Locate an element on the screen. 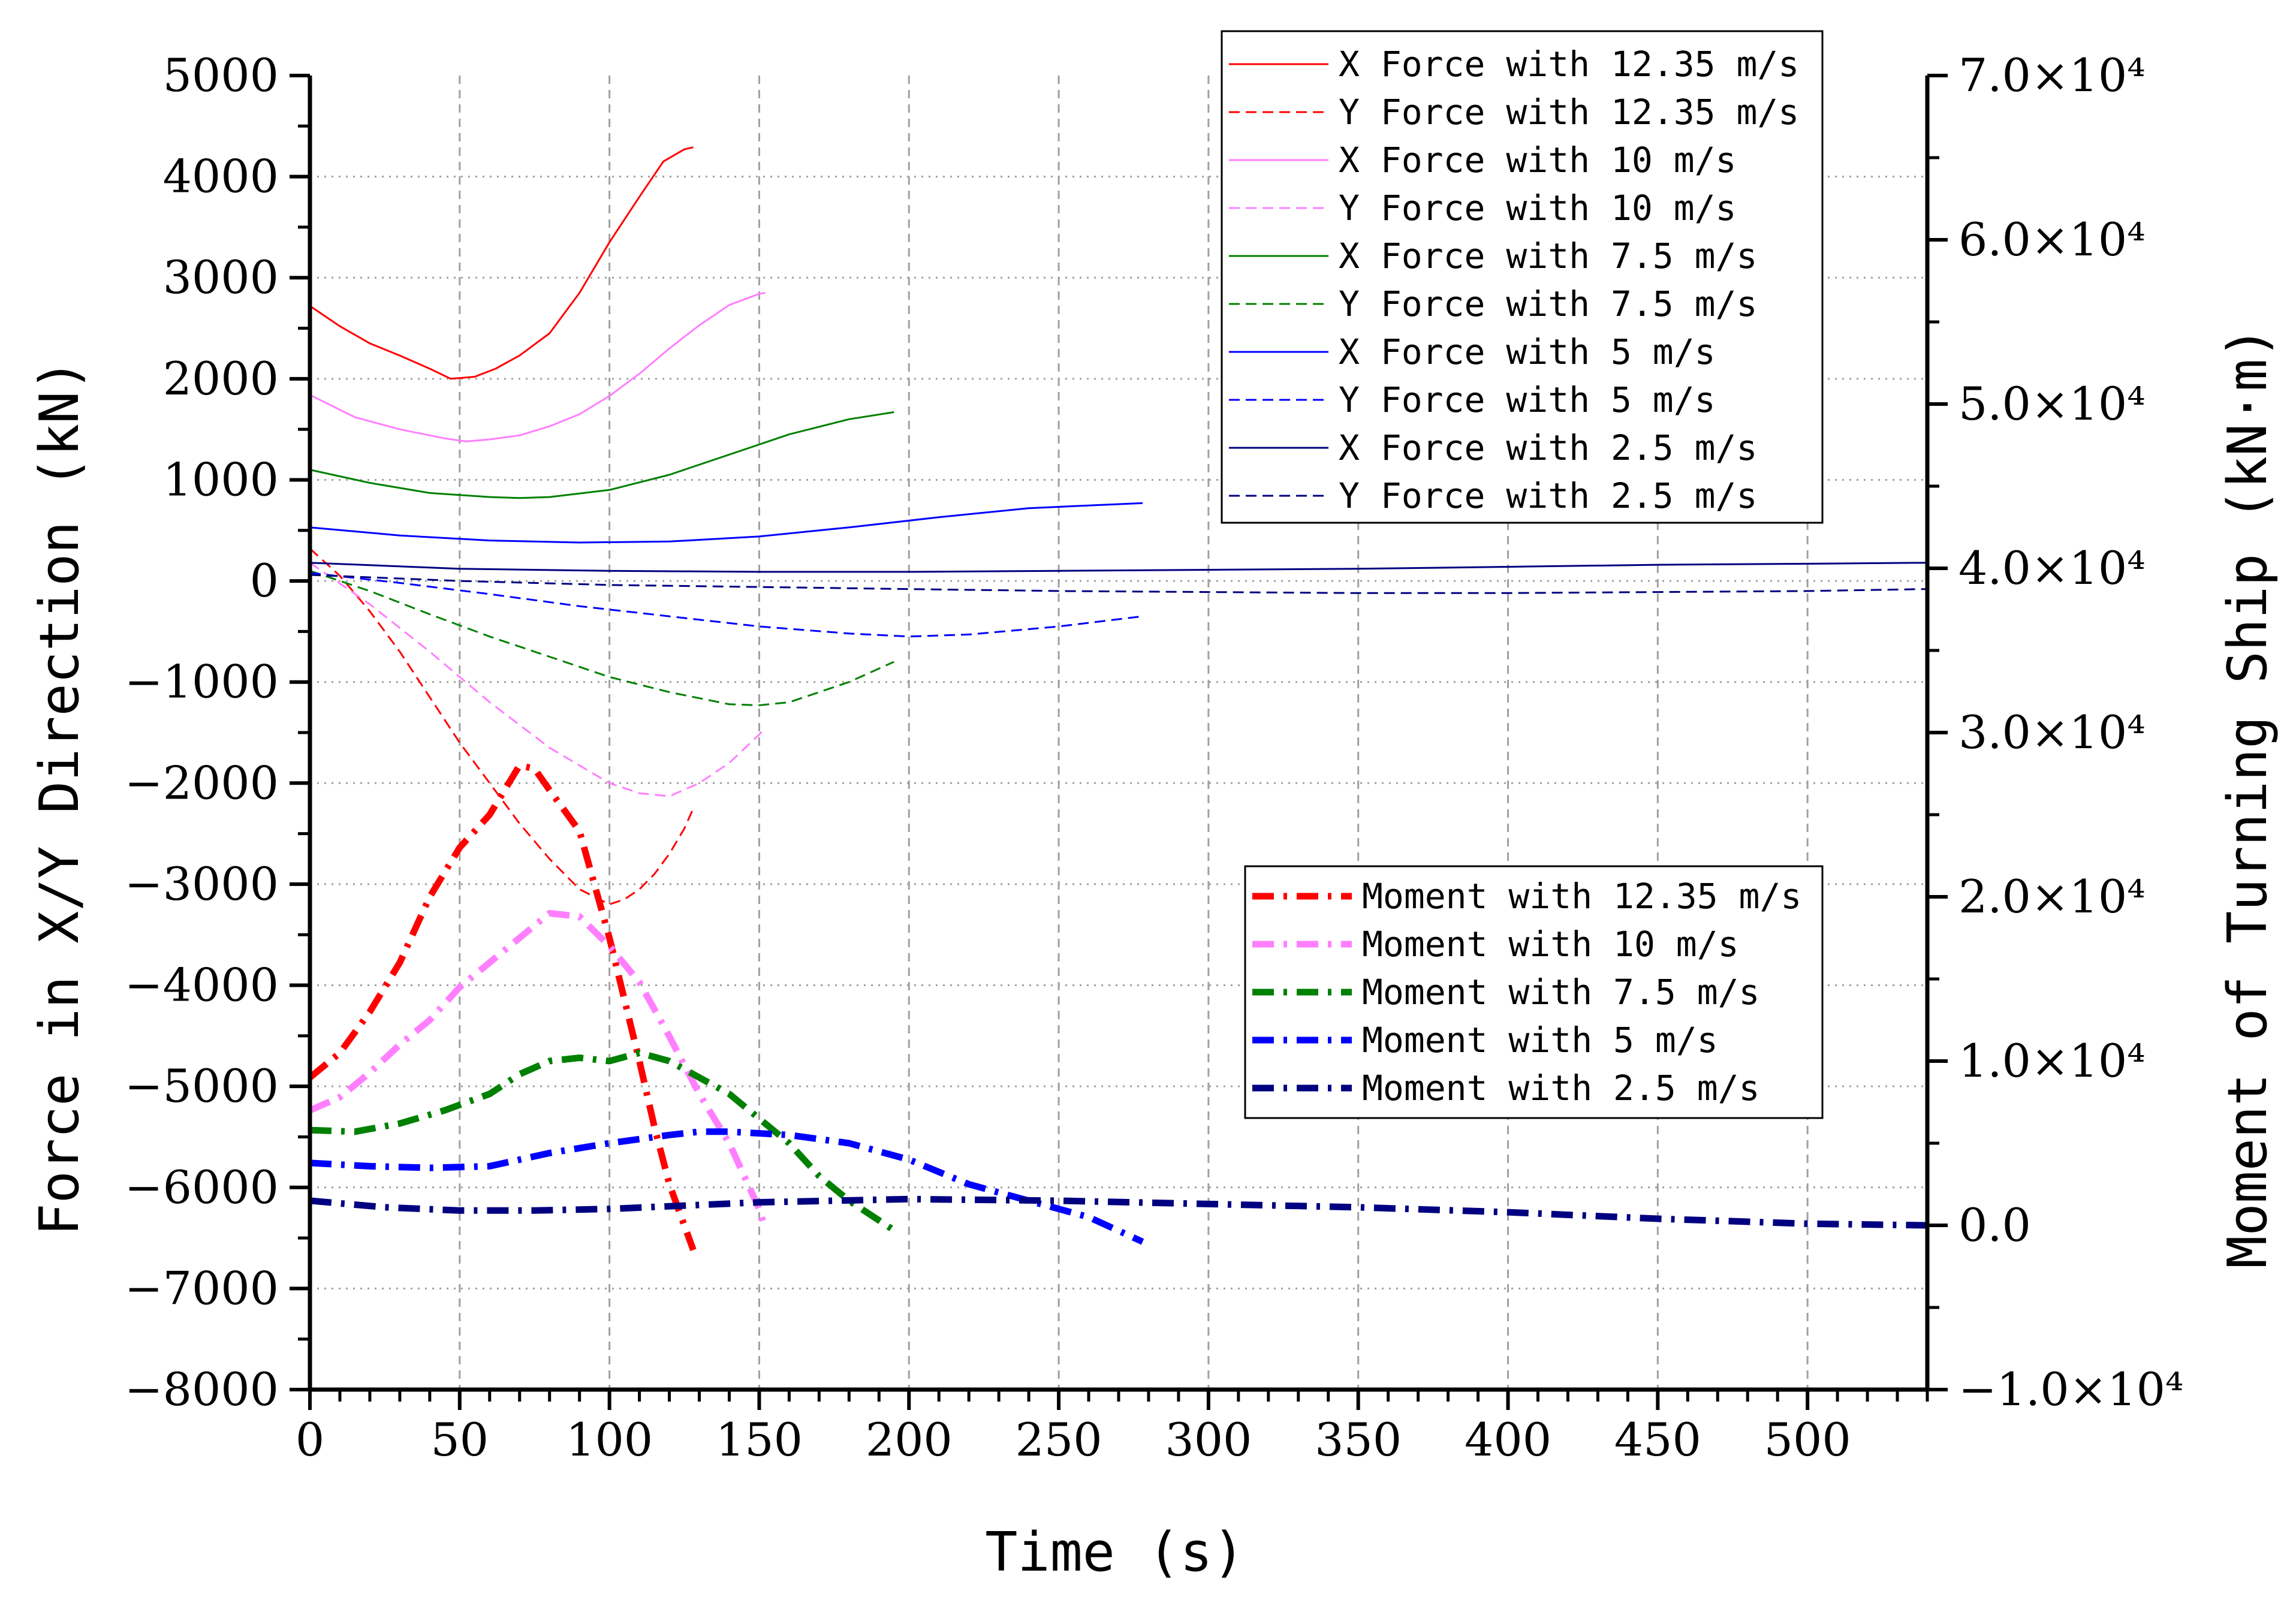 The width and height of the screenshot is (2296, 1609). legend-label: Moment with 7.5 m/s is located at coordinates (1560, 992).